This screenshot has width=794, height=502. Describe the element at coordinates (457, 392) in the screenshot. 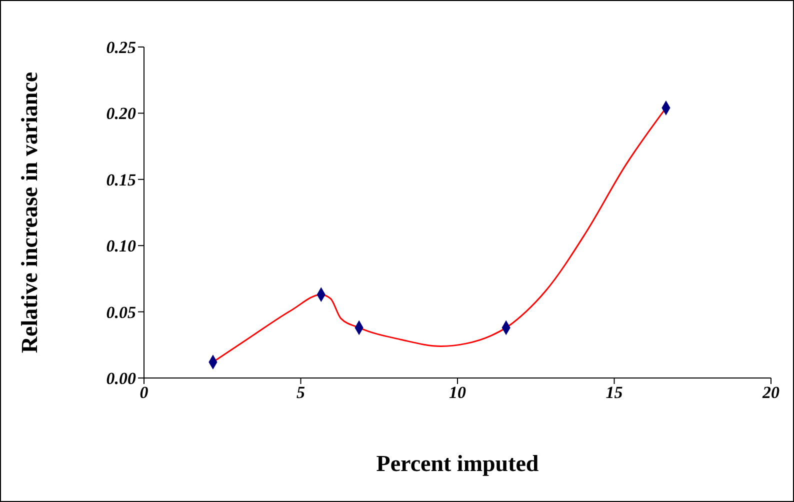

I see `x-tick-label: 10` at that location.